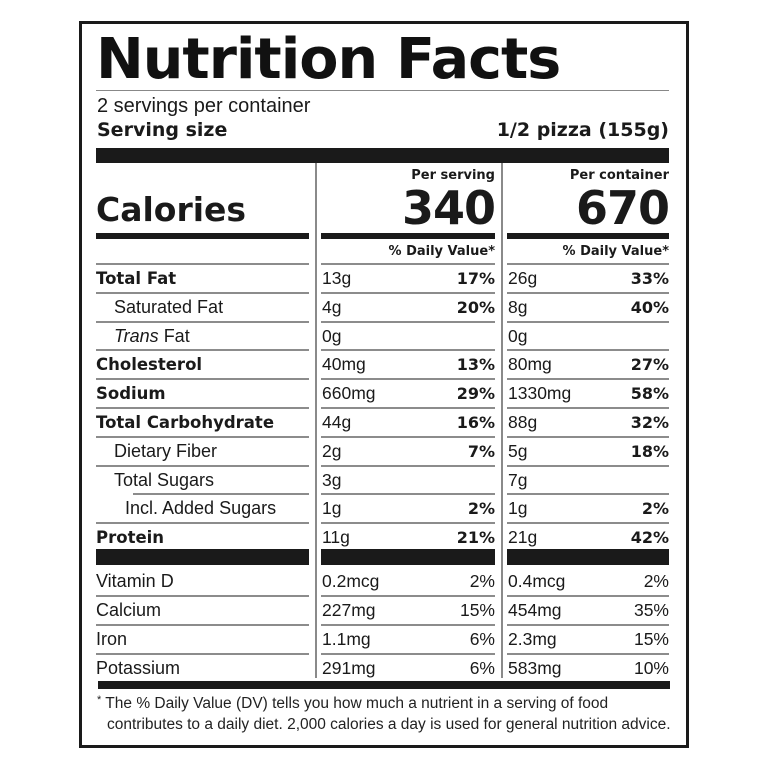 This screenshot has width=768, height=768. What do you see at coordinates (475, 278) in the screenshot?
I see `serving-daily-value: 17%` at bounding box center [475, 278].